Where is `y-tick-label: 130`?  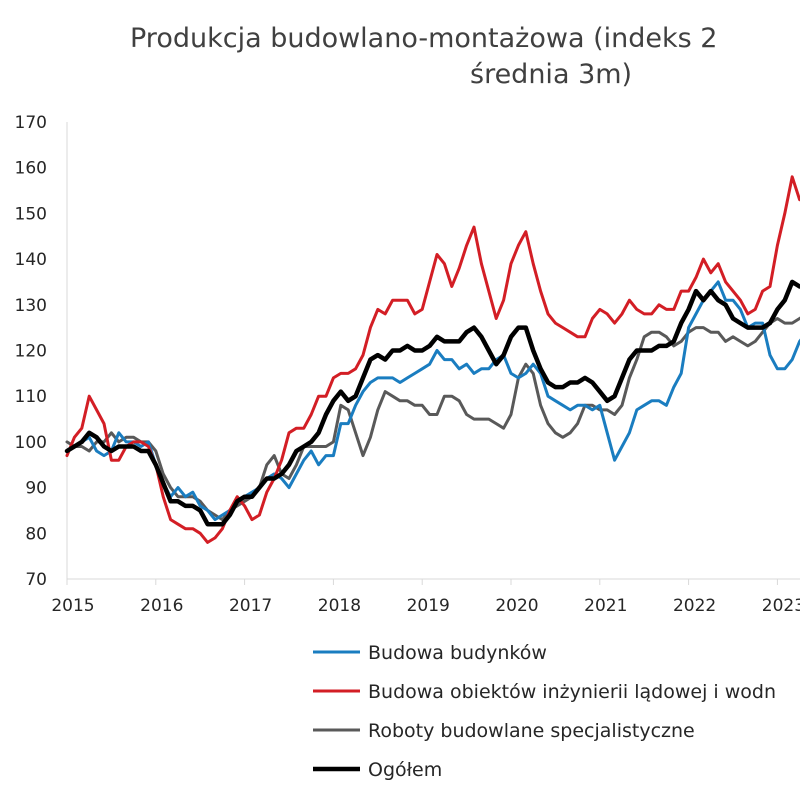 y-tick-label: 130 is located at coordinates (31, 306).